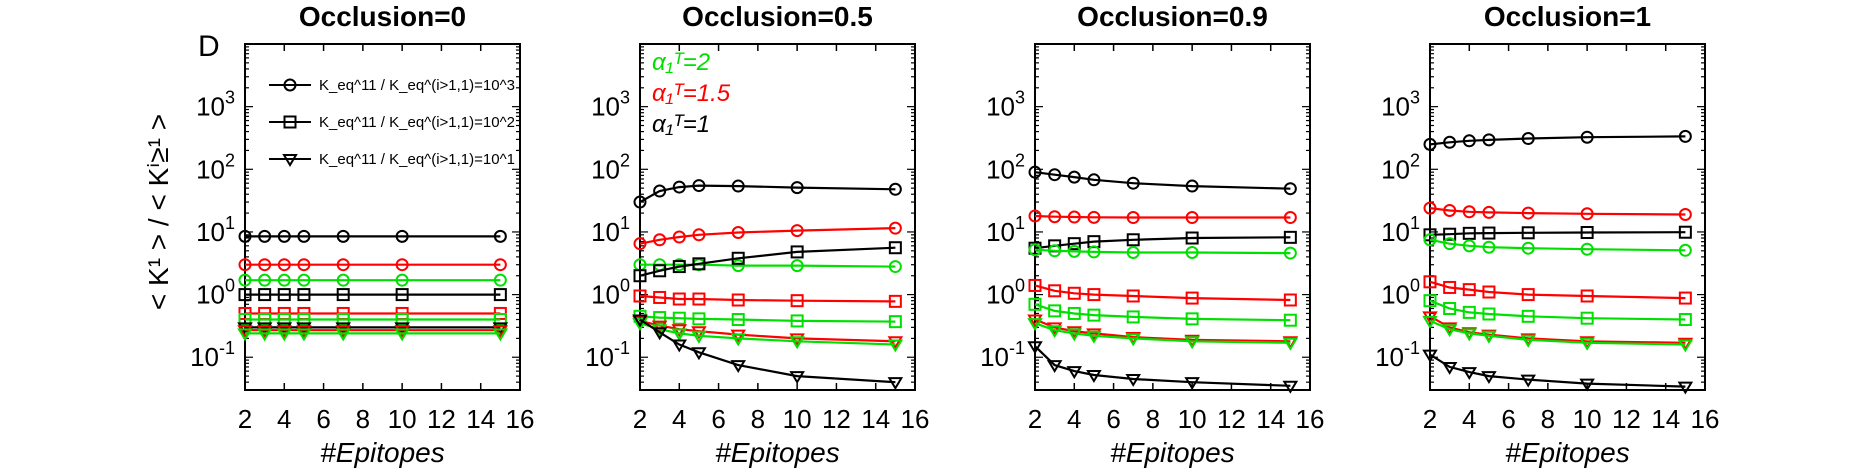 This screenshot has height=468, width=1872. Describe the element at coordinates (417, 122) in the screenshot. I see `legend-text: K_eq^11 / K_eq^(i>1,1)=10^2` at that location.